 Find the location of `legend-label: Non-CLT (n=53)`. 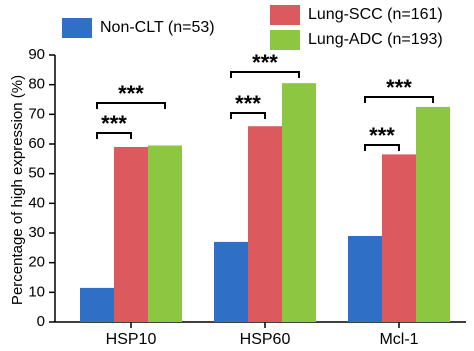

legend-label: Non-CLT (n=53) is located at coordinates (157, 27).